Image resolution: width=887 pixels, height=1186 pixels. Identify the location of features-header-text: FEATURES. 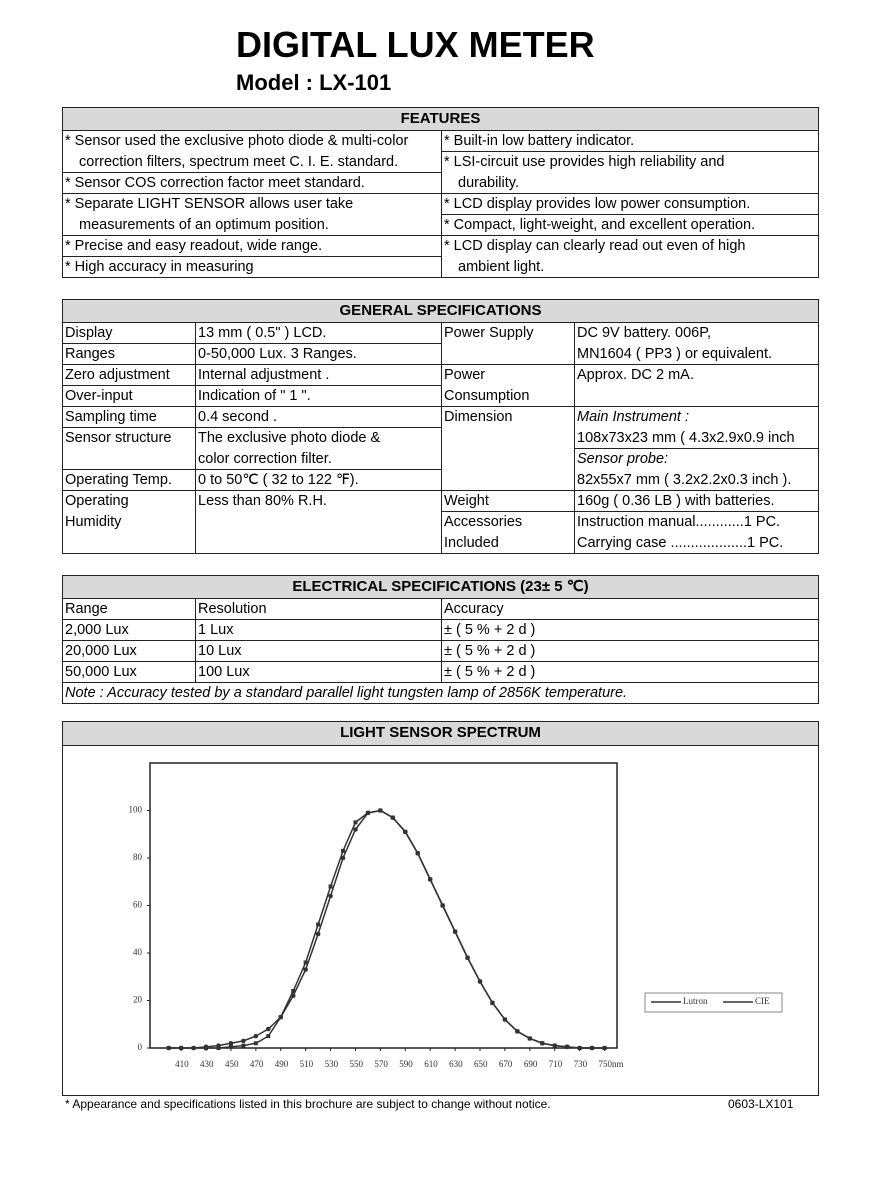
(440, 118).